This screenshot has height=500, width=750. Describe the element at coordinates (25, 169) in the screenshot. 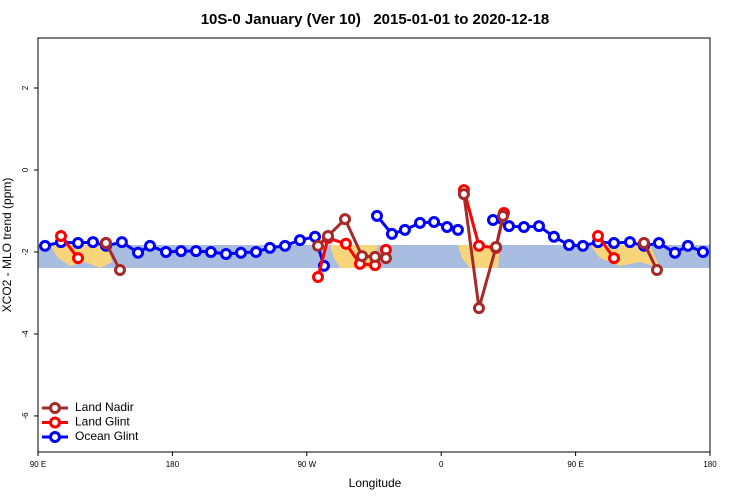

I see `y-tick-label: 0` at that location.